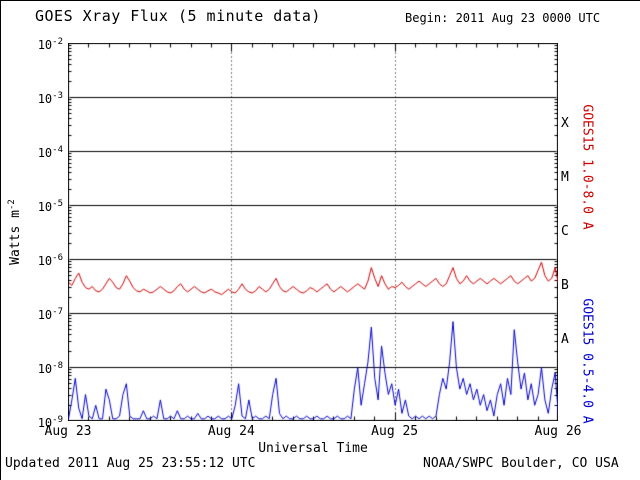 The image size is (640, 480). Describe the element at coordinates (565, 177) in the screenshot. I see `flare-class-label-m: M` at that location.